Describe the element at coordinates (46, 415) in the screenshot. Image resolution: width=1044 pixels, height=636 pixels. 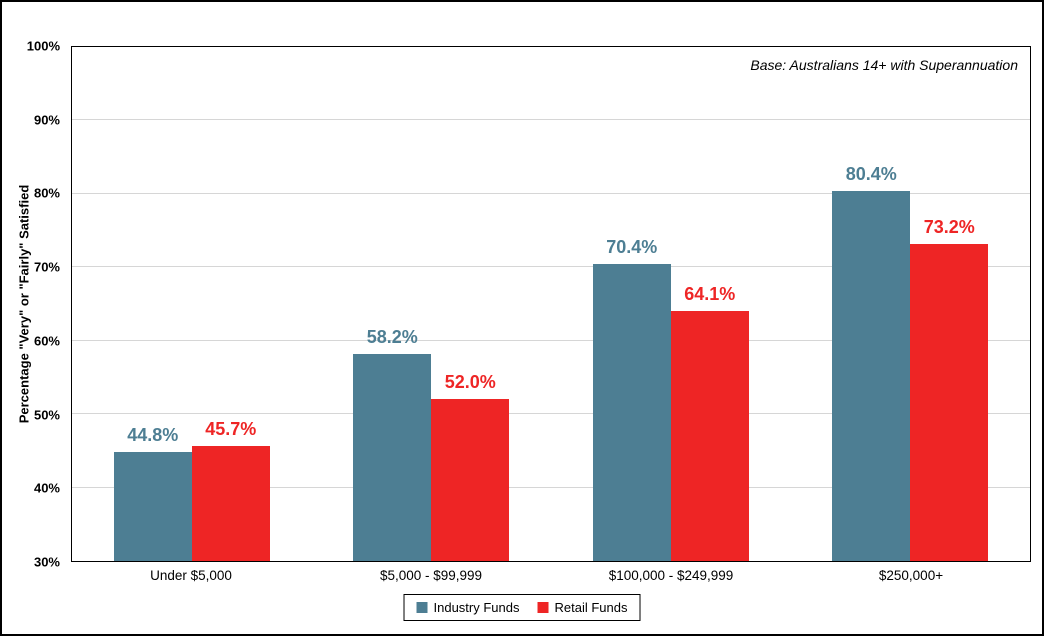
I see `y-tick-label: 50%` at that location.